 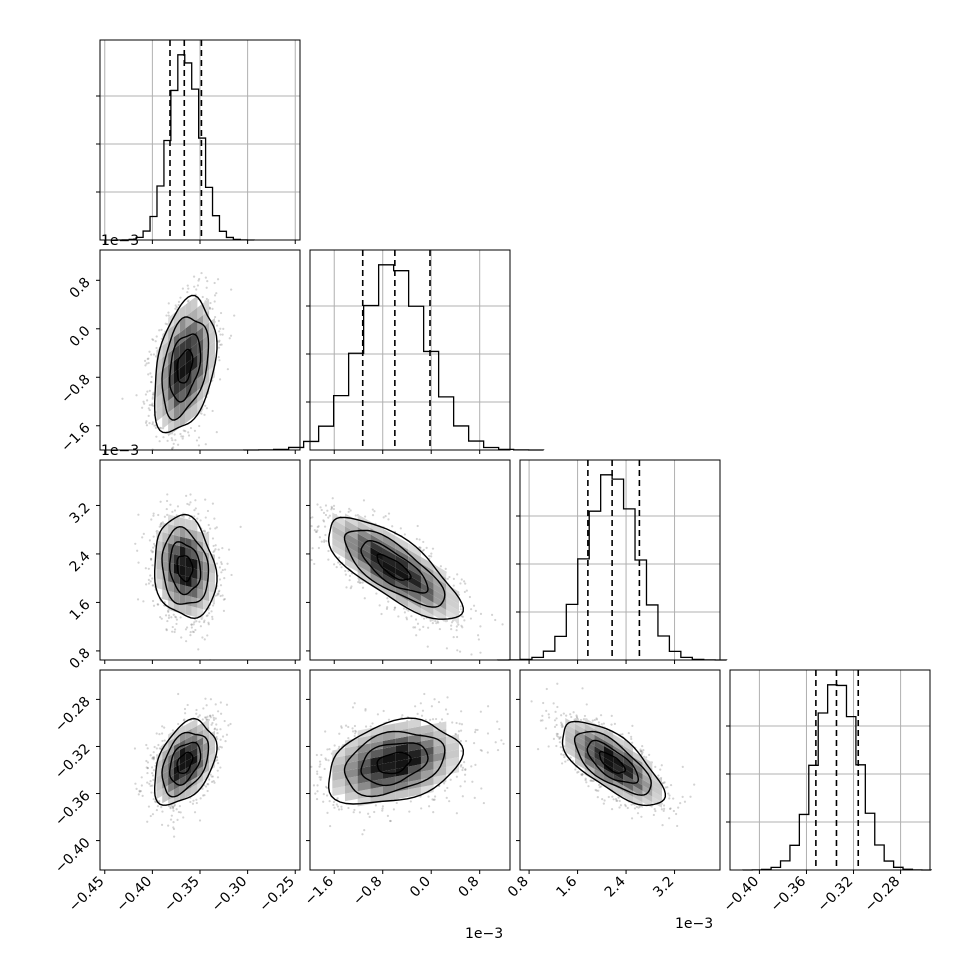 What do you see at coordinates (73, 809) in the screenshot?
I see `y-tick-label: −0.36` at bounding box center [73, 809].